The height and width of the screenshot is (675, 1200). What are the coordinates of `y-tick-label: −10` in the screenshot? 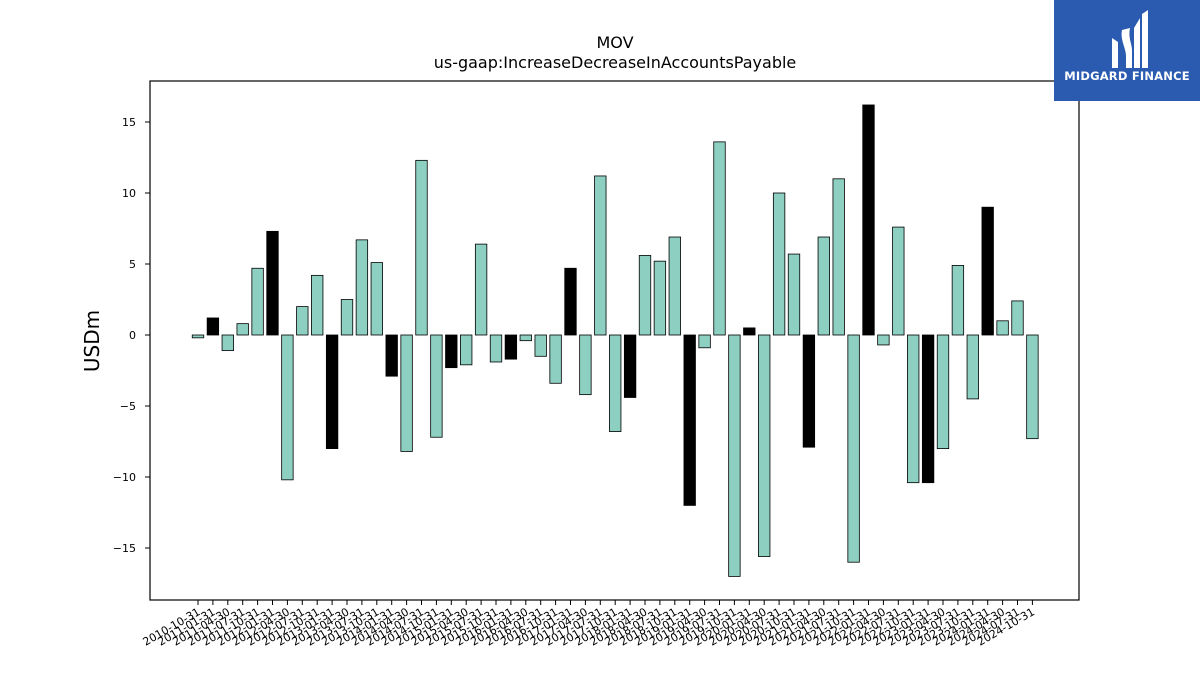 It's located at (124, 477).